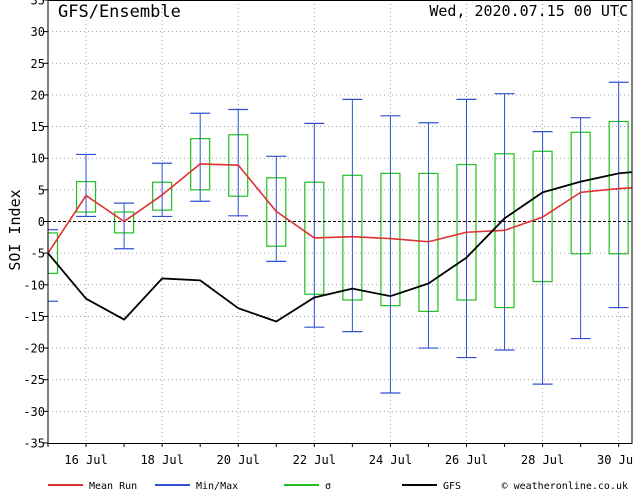  What do you see at coordinates (38, 254) in the screenshot?
I see `y-tick-label: -5` at bounding box center [38, 254].